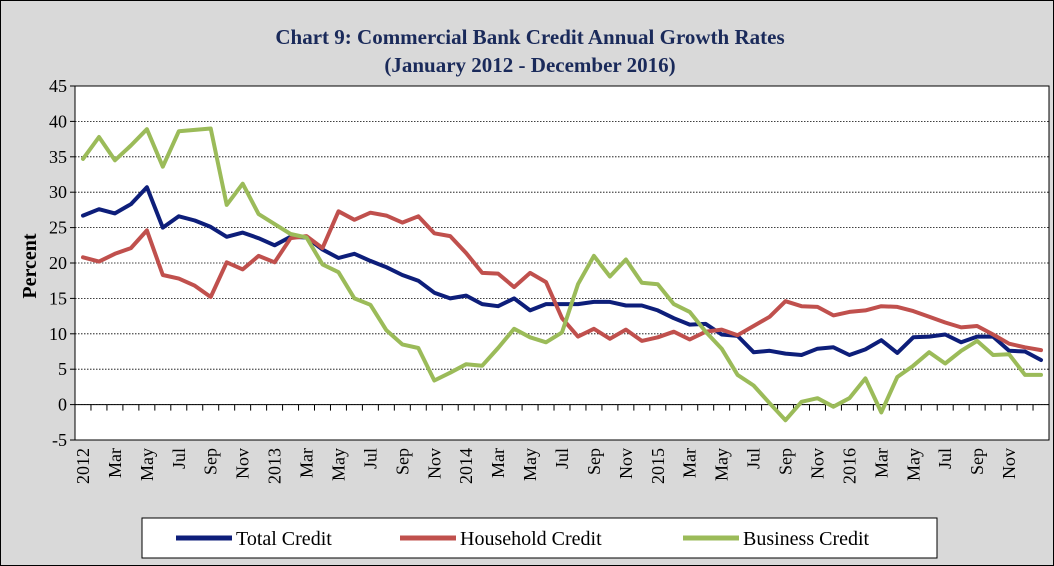 Image resolution: width=1054 pixels, height=566 pixels. What do you see at coordinates (62, 369) in the screenshot?
I see `y-tick-label: 5` at bounding box center [62, 369].